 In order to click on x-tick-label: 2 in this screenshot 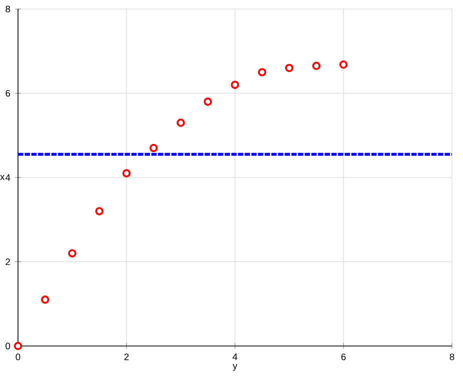, I will do `click(126, 357)`.